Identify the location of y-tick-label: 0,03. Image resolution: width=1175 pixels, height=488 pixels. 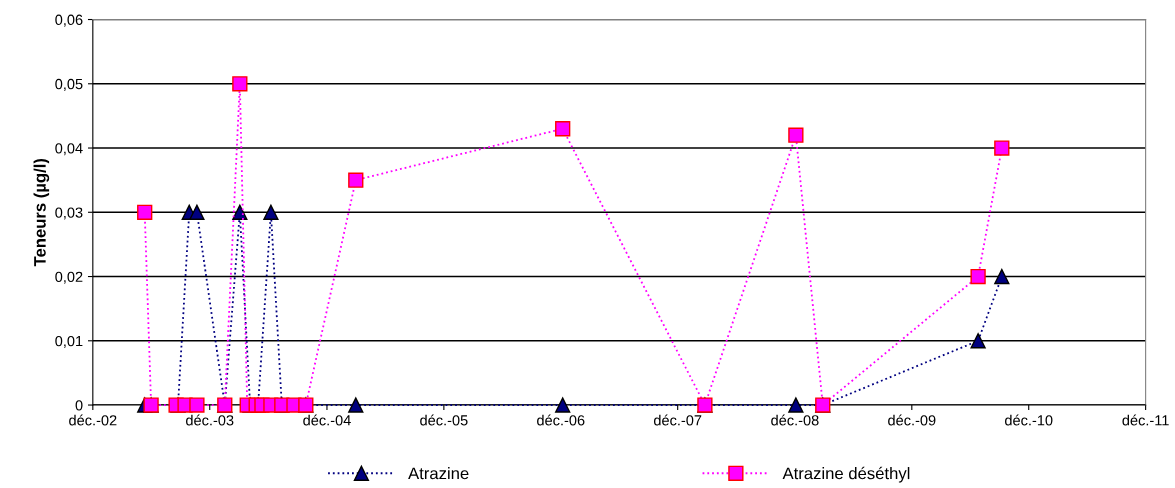
(69, 213).